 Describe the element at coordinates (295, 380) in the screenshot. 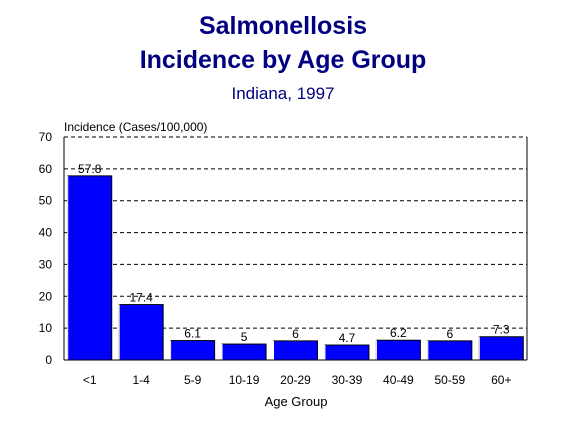

I see `x-tick-label: 20-29` at that location.